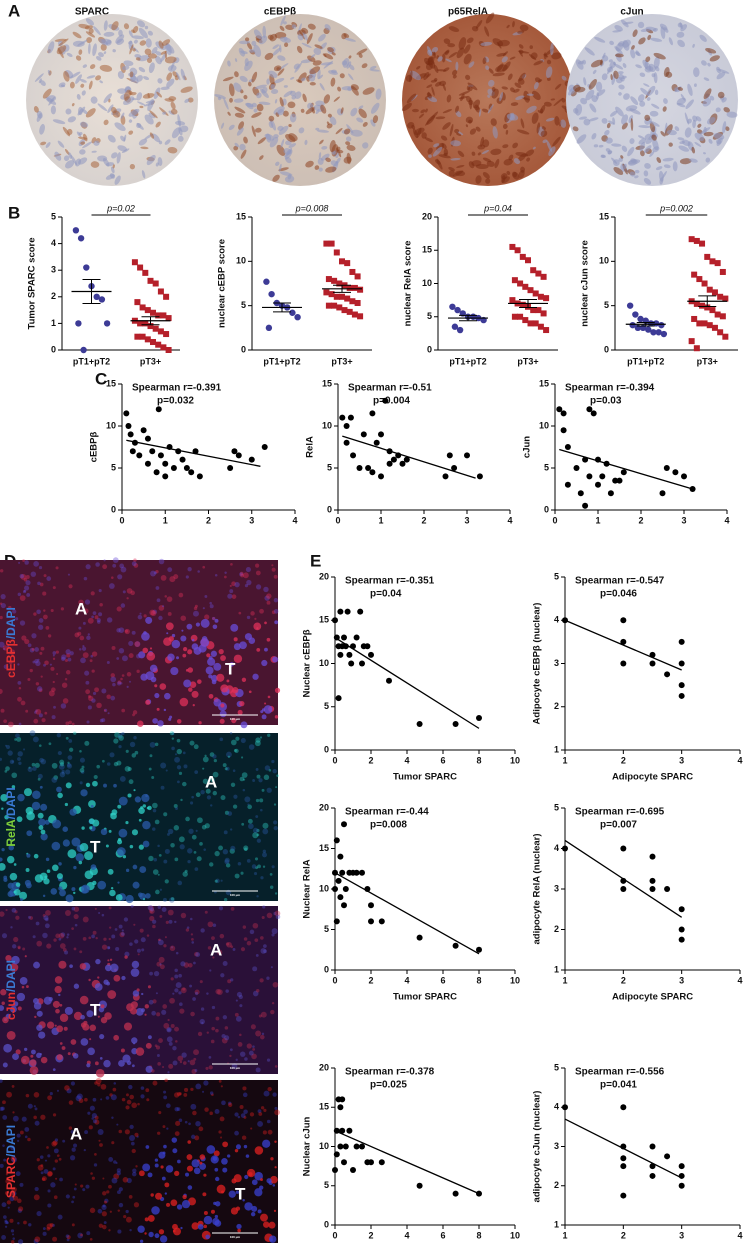 The height and width of the screenshot is (1253, 752). What do you see at coordinates (120, 208) in the screenshot?
I see `p-value: p=0.02` at bounding box center [120, 208].